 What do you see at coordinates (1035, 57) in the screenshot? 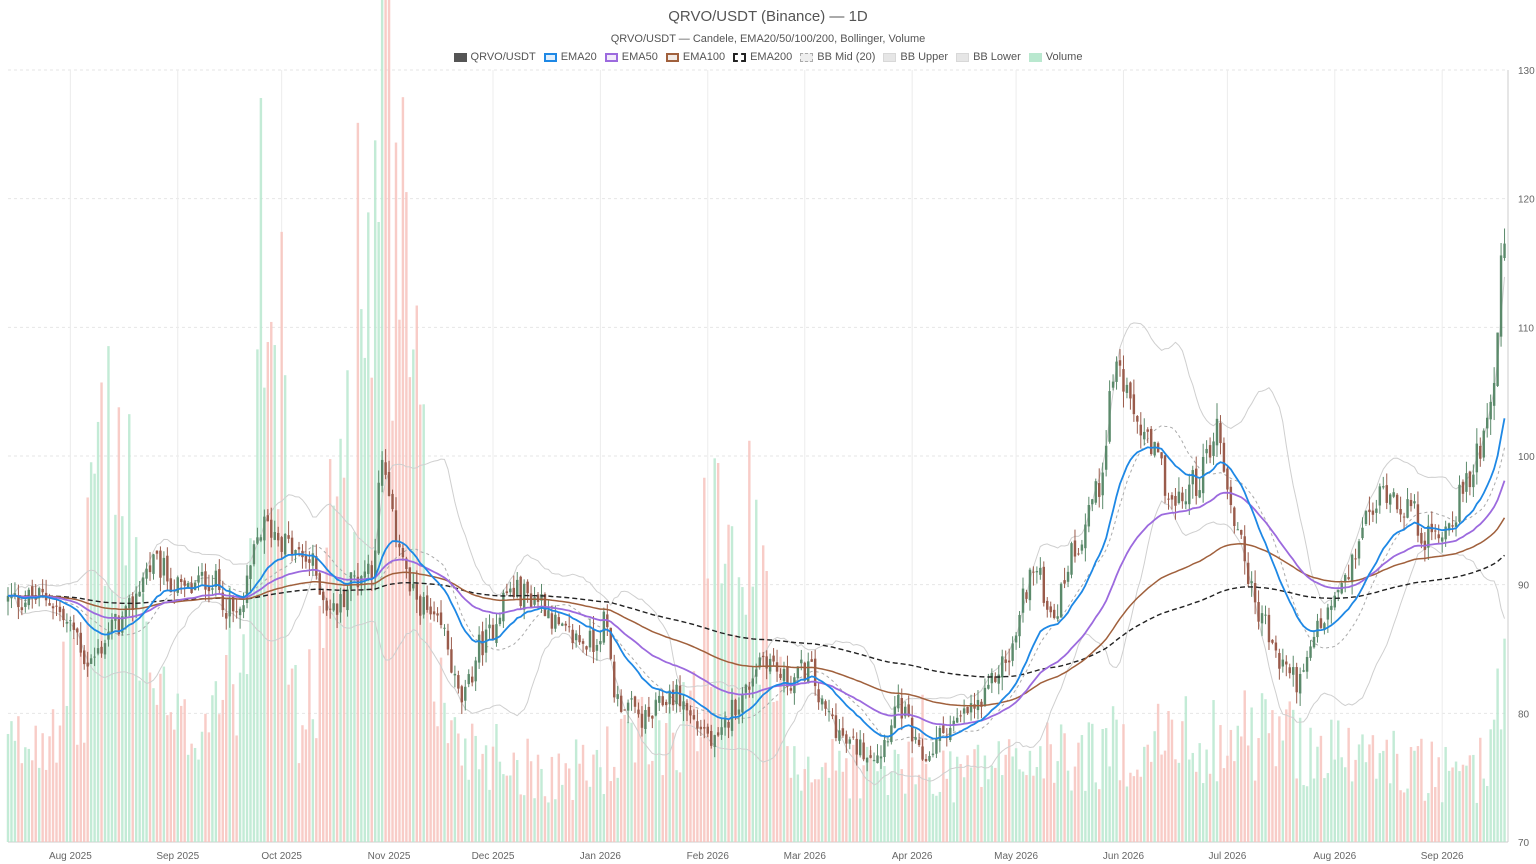
I see `legend-swatch-volume` at bounding box center [1035, 57].